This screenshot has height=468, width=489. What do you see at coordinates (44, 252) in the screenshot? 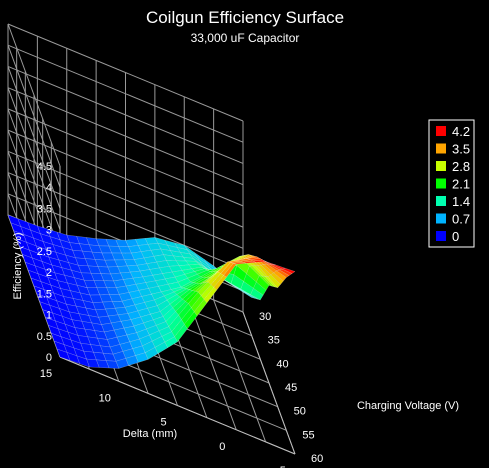
I see `z-tick-label: 2.5` at bounding box center [44, 252].